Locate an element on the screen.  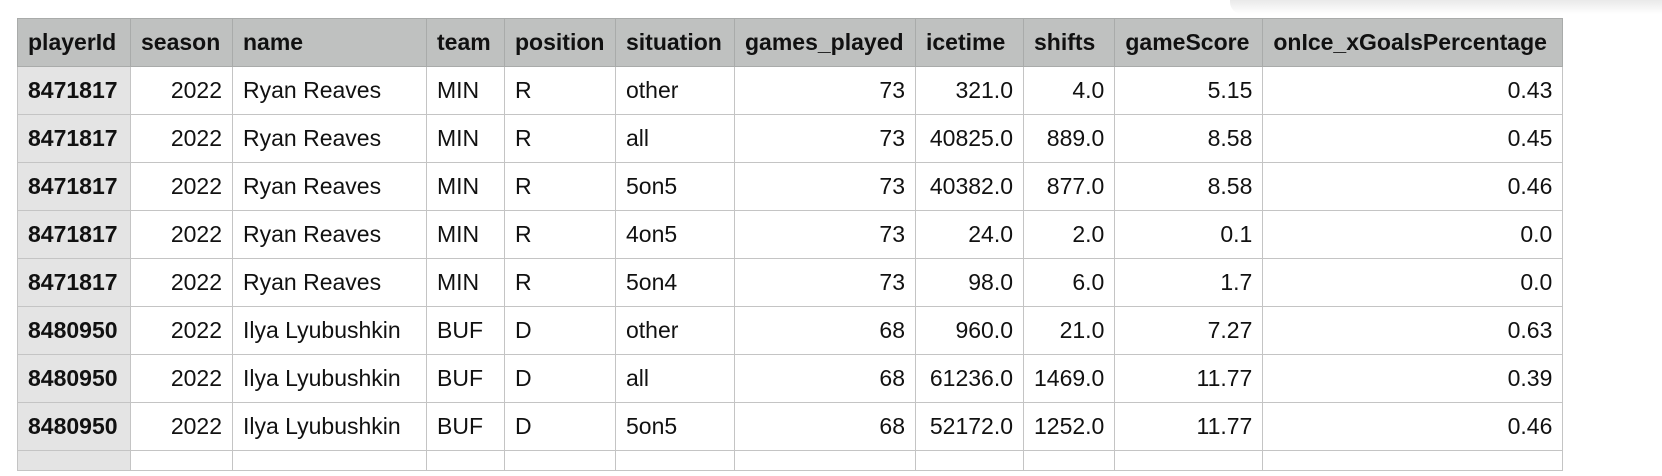
cell-gamescore: 7.27 is located at coordinates (1189, 330).